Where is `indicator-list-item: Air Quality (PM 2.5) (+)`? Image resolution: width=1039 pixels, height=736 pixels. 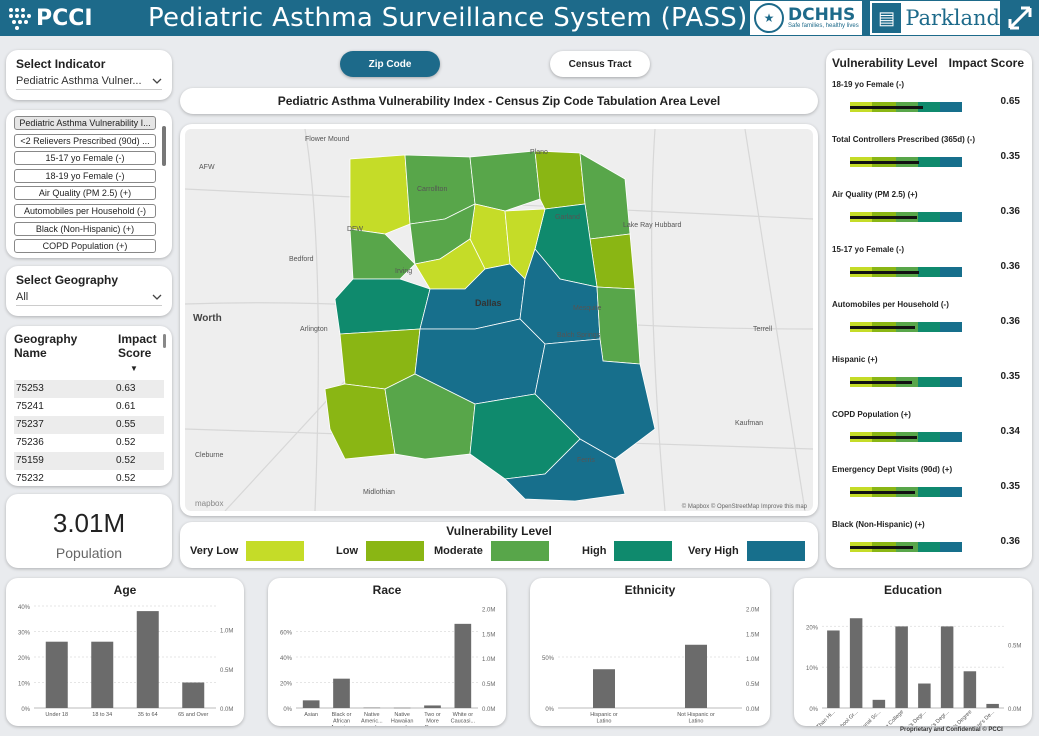
indicator-list-item: Air Quality (PM 2.5) (+) is located at coordinates (85, 193).